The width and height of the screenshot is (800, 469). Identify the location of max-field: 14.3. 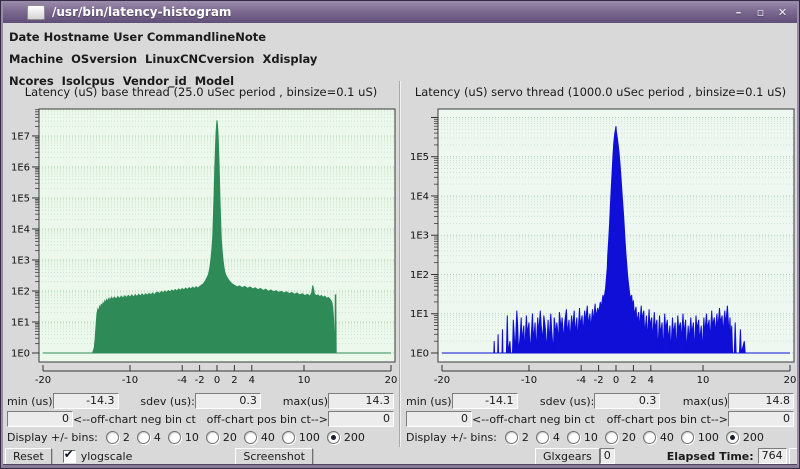
(361, 401).